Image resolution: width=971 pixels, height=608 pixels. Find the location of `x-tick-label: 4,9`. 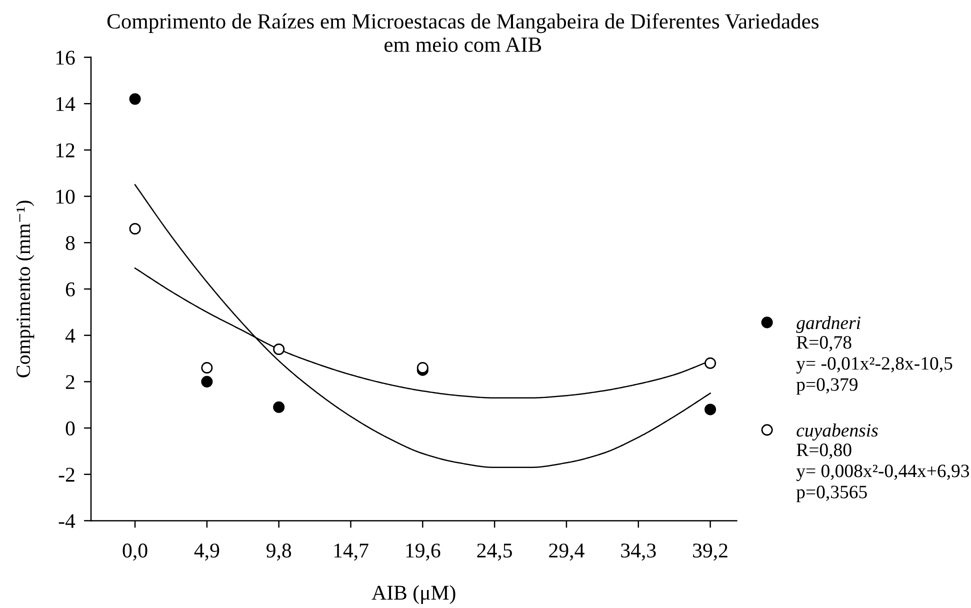

x-tick-label: 4,9 is located at coordinates (207, 552).